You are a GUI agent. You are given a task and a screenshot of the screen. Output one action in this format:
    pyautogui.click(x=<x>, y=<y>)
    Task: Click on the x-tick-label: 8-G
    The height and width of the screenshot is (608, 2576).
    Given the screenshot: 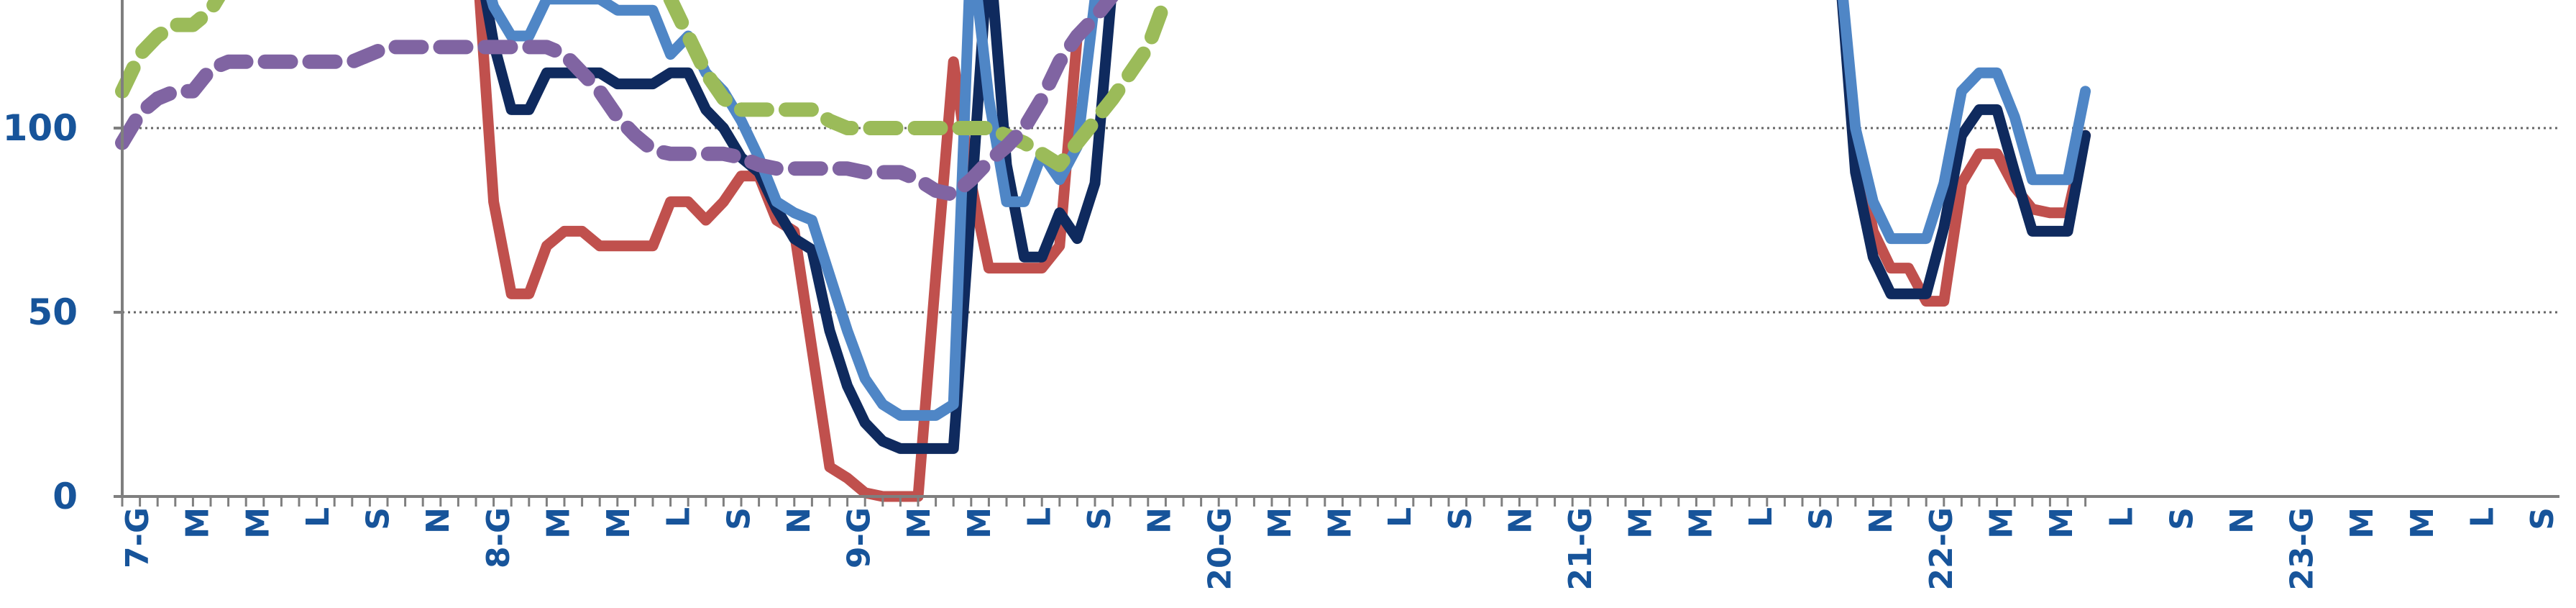 What is the action you would take?
    pyautogui.click(x=498, y=537)
    